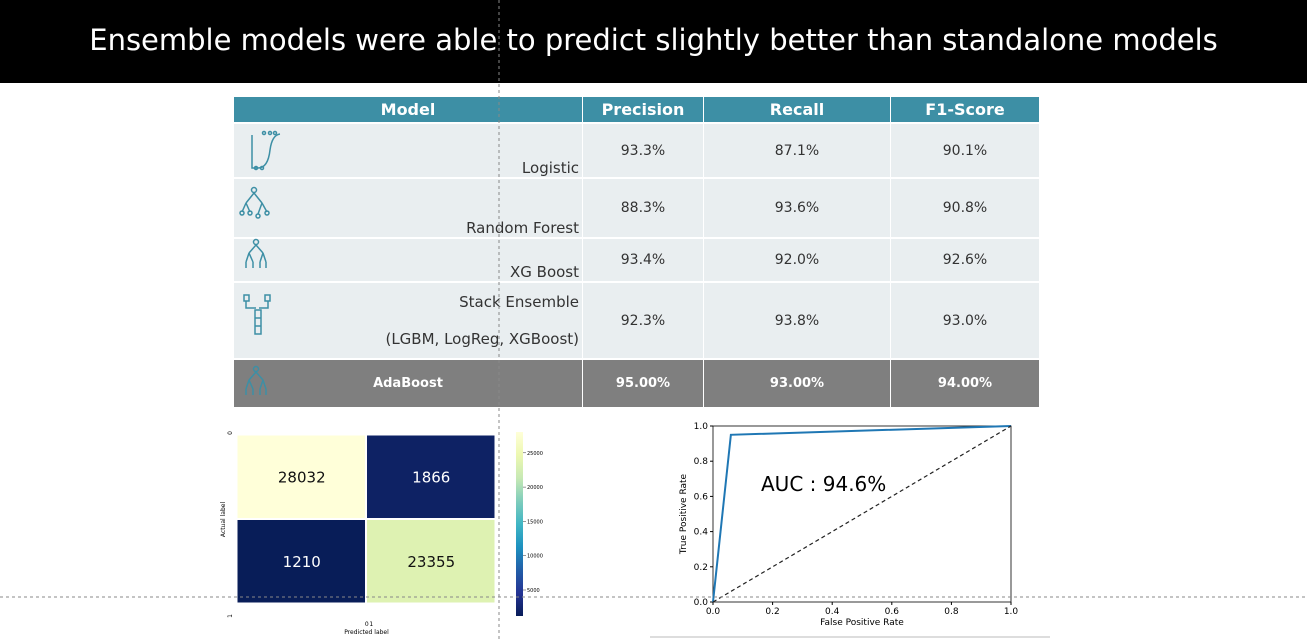  What do you see at coordinates (535, 522) in the screenshot?
I see `colorbar-tick-label: 15000` at bounding box center [535, 522].